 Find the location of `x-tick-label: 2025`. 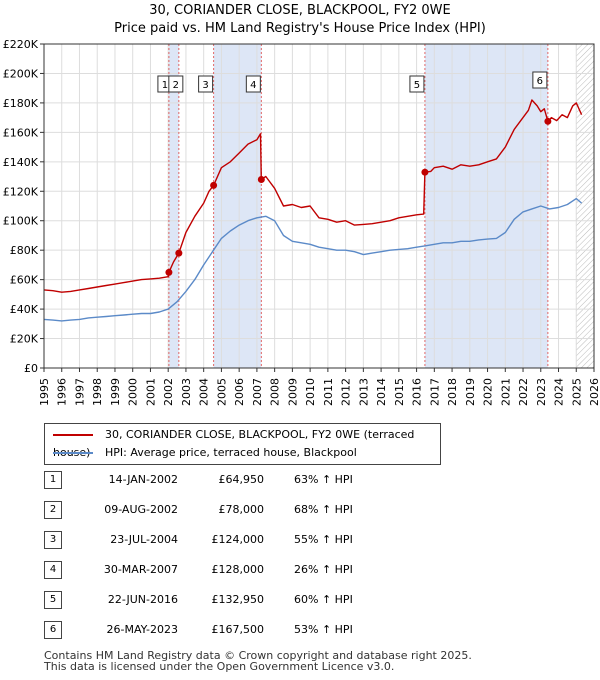

x-tick-label: 2025 is located at coordinates (576, 392).